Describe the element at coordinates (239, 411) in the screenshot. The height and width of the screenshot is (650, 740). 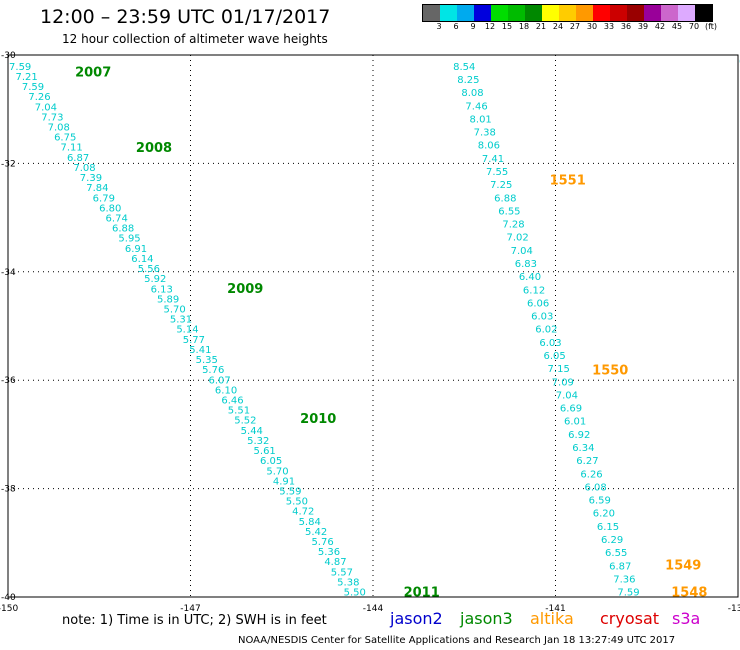
I see `wave-height-value: 5.51` at that location.